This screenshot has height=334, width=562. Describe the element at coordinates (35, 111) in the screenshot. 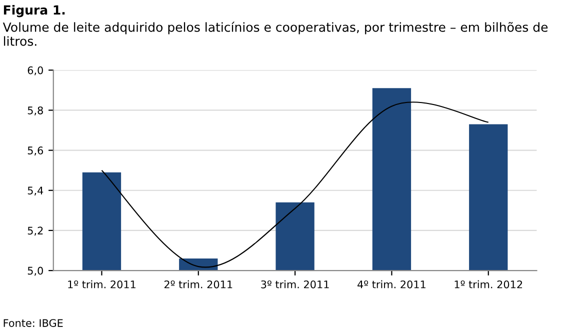

I see `y-tick-label: 5,8` at that location.